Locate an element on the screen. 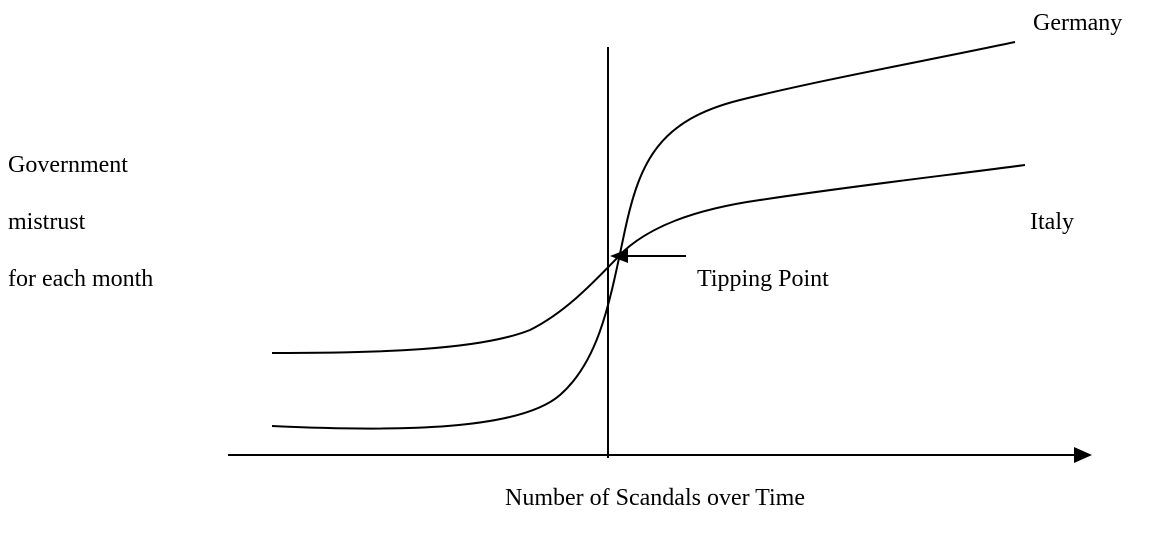 The height and width of the screenshot is (533, 1155). x-axis-label: Number of Scandals over Time is located at coordinates (655, 498).